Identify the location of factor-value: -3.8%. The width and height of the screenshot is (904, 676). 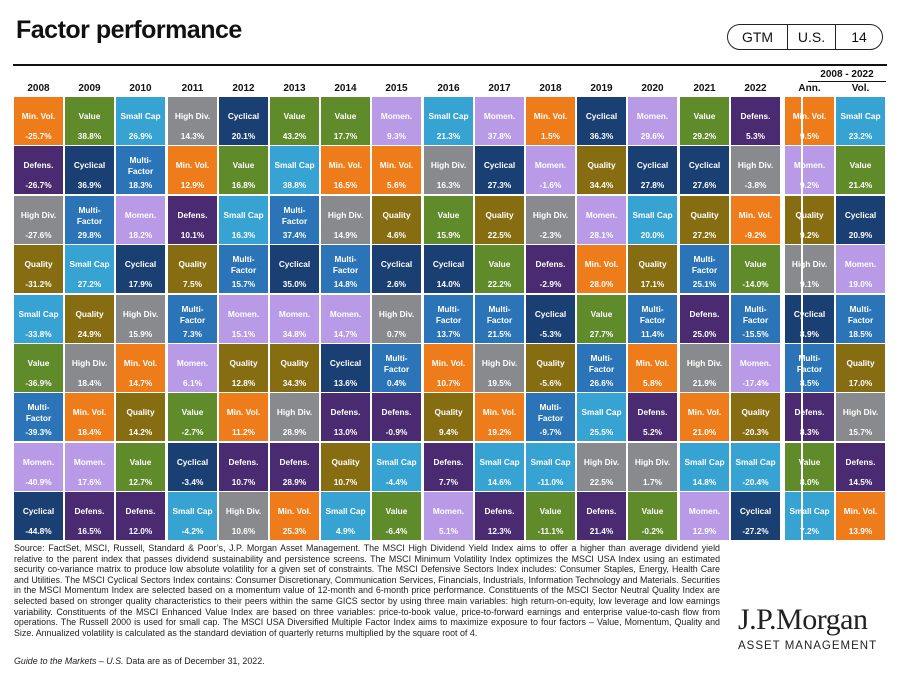
(755, 185).